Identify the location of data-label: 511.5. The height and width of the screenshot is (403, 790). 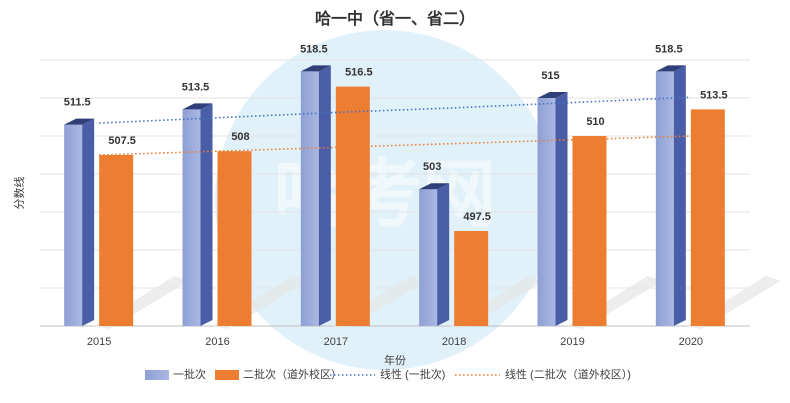
(77, 103).